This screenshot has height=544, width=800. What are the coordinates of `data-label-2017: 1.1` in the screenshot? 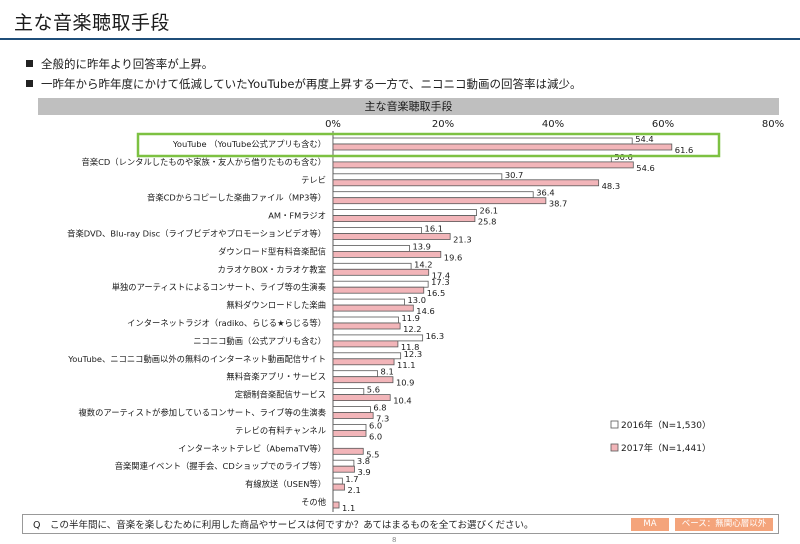 It's located at (348, 508).